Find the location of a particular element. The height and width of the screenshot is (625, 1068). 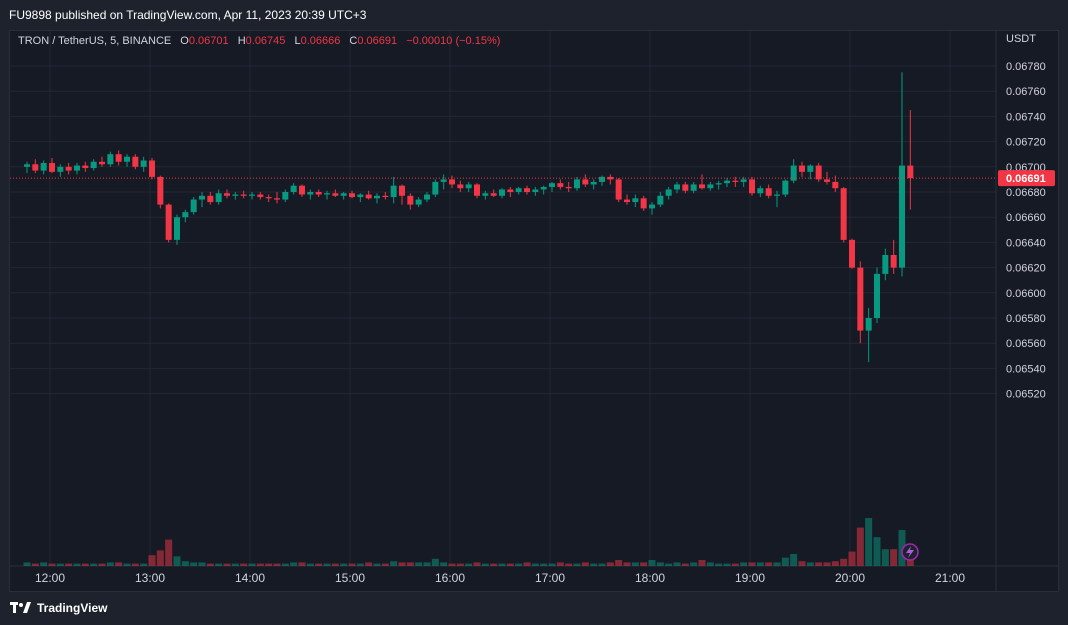

time-tick-label: 19:00 is located at coordinates (750, 578).